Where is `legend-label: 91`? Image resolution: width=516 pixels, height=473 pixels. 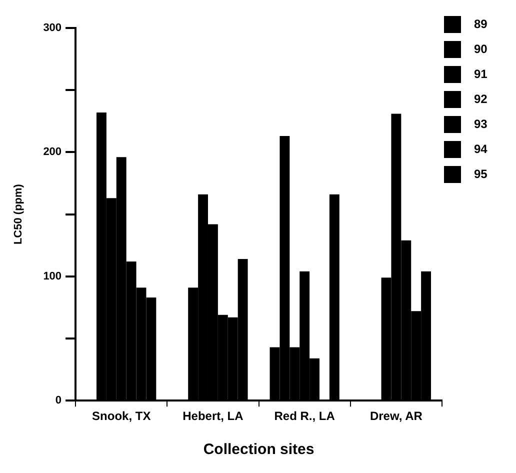
legend-label: 91 is located at coordinates (481, 73).